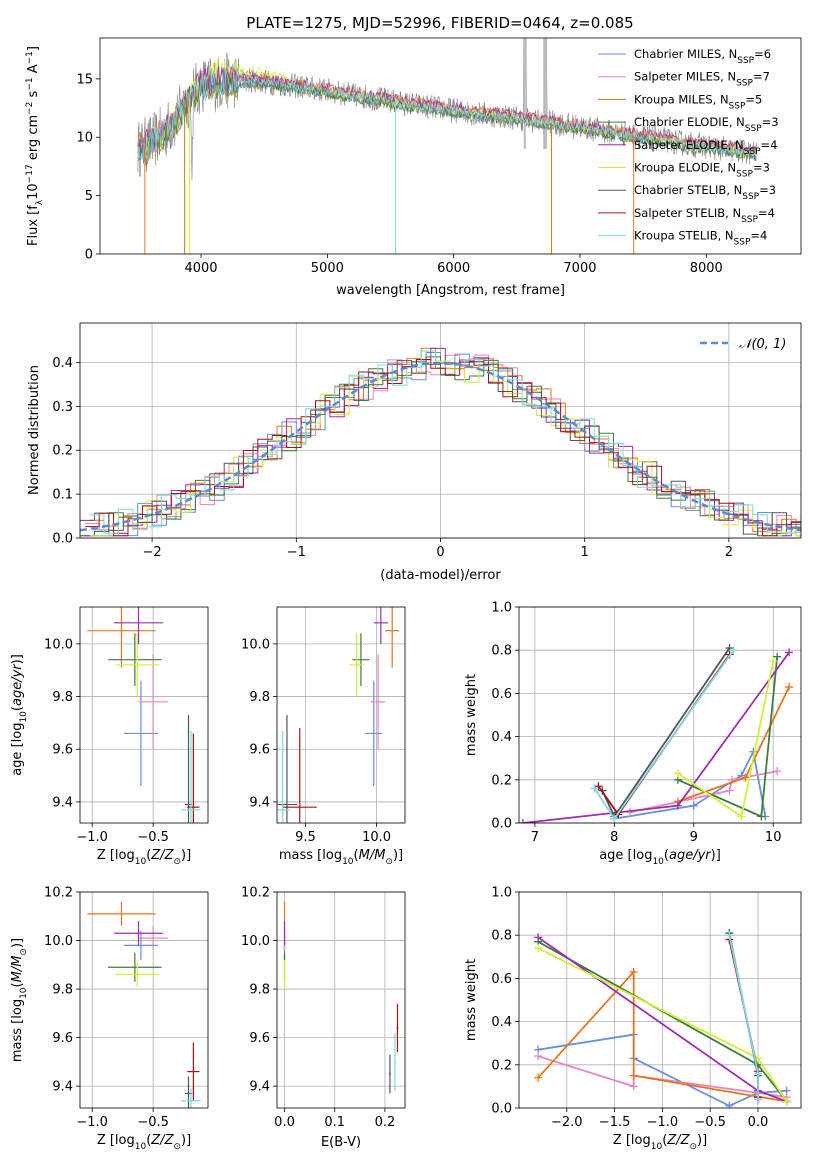  I want to click on legend-label: Chabrier ELODIE, NSSP=3, so click(706, 124).